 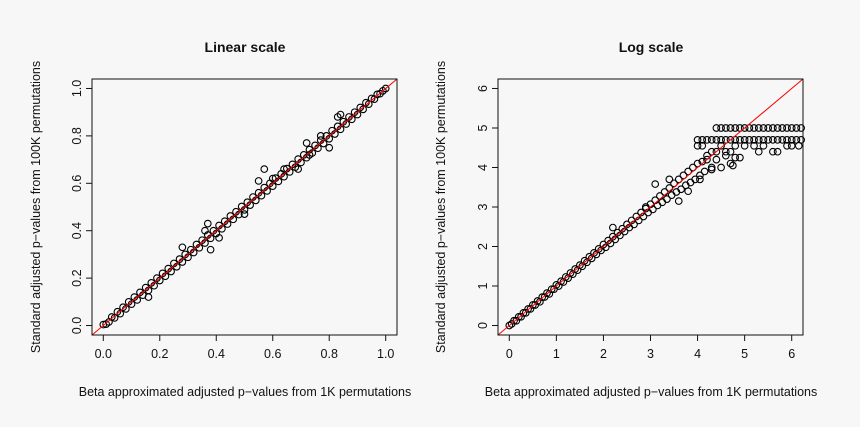 What do you see at coordinates (272, 354) in the screenshot?
I see `x-tick-label: 0.6` at bounding box center [272, 354].